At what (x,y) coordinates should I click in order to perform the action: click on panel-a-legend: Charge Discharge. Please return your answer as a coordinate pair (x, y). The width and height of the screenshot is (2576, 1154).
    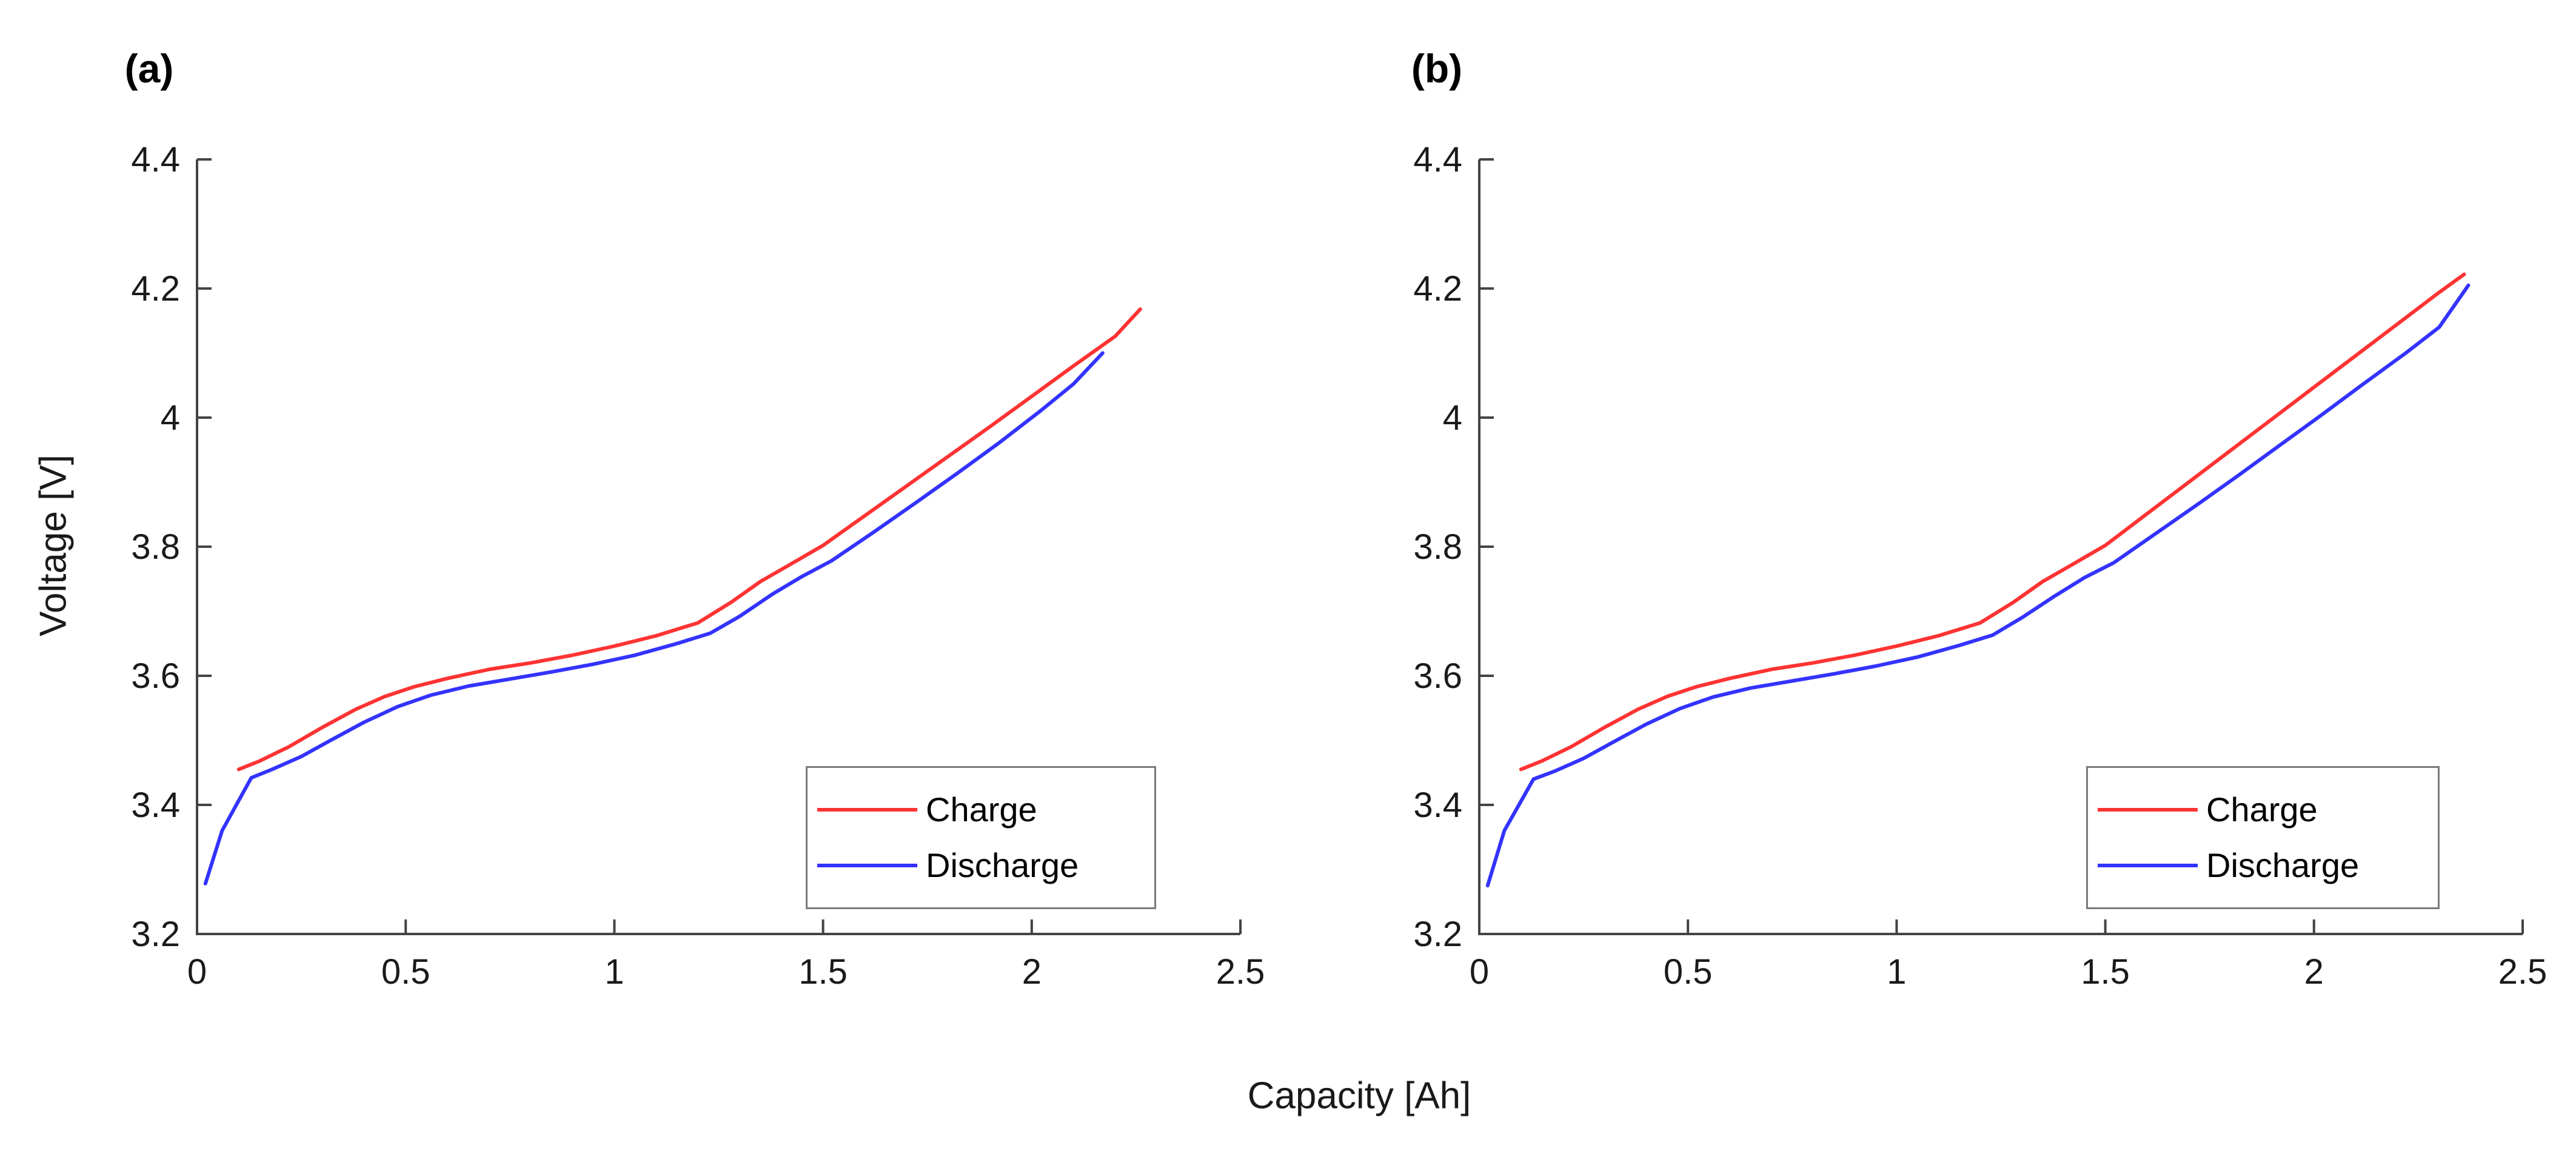
    Looking at the image, I should click on (981, 837).